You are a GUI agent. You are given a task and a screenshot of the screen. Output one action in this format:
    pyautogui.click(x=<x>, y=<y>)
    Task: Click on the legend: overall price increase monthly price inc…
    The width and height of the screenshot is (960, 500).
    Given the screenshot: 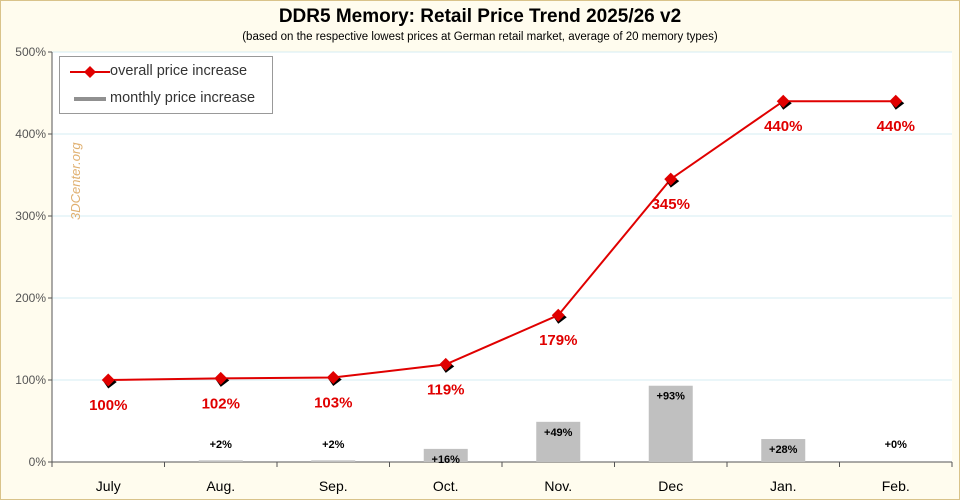 What is the action you would take?
    pyautogui.click(x=166, y=85)
    